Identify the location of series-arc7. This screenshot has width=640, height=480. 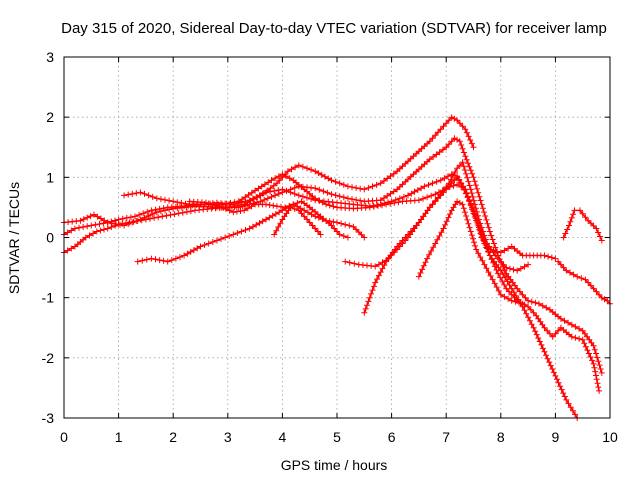
(446, 237).